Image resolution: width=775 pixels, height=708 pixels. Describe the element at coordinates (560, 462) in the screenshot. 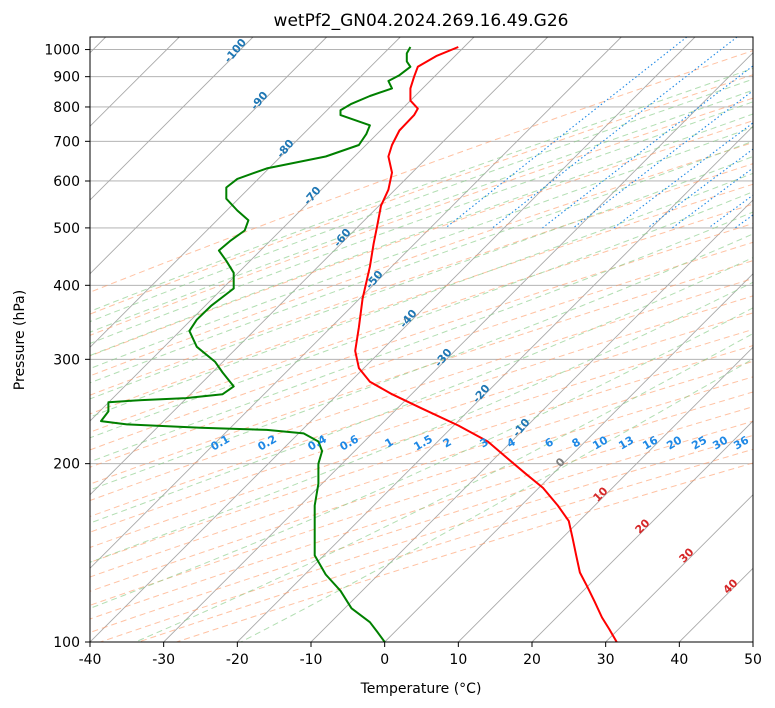

I see `moist-adiabat-label: 0` at that location.